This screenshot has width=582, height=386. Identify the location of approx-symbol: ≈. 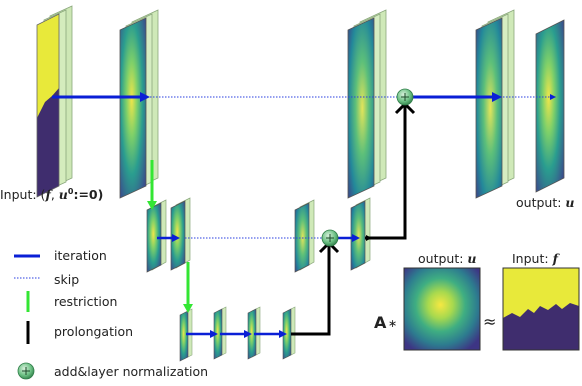
(489, 321).